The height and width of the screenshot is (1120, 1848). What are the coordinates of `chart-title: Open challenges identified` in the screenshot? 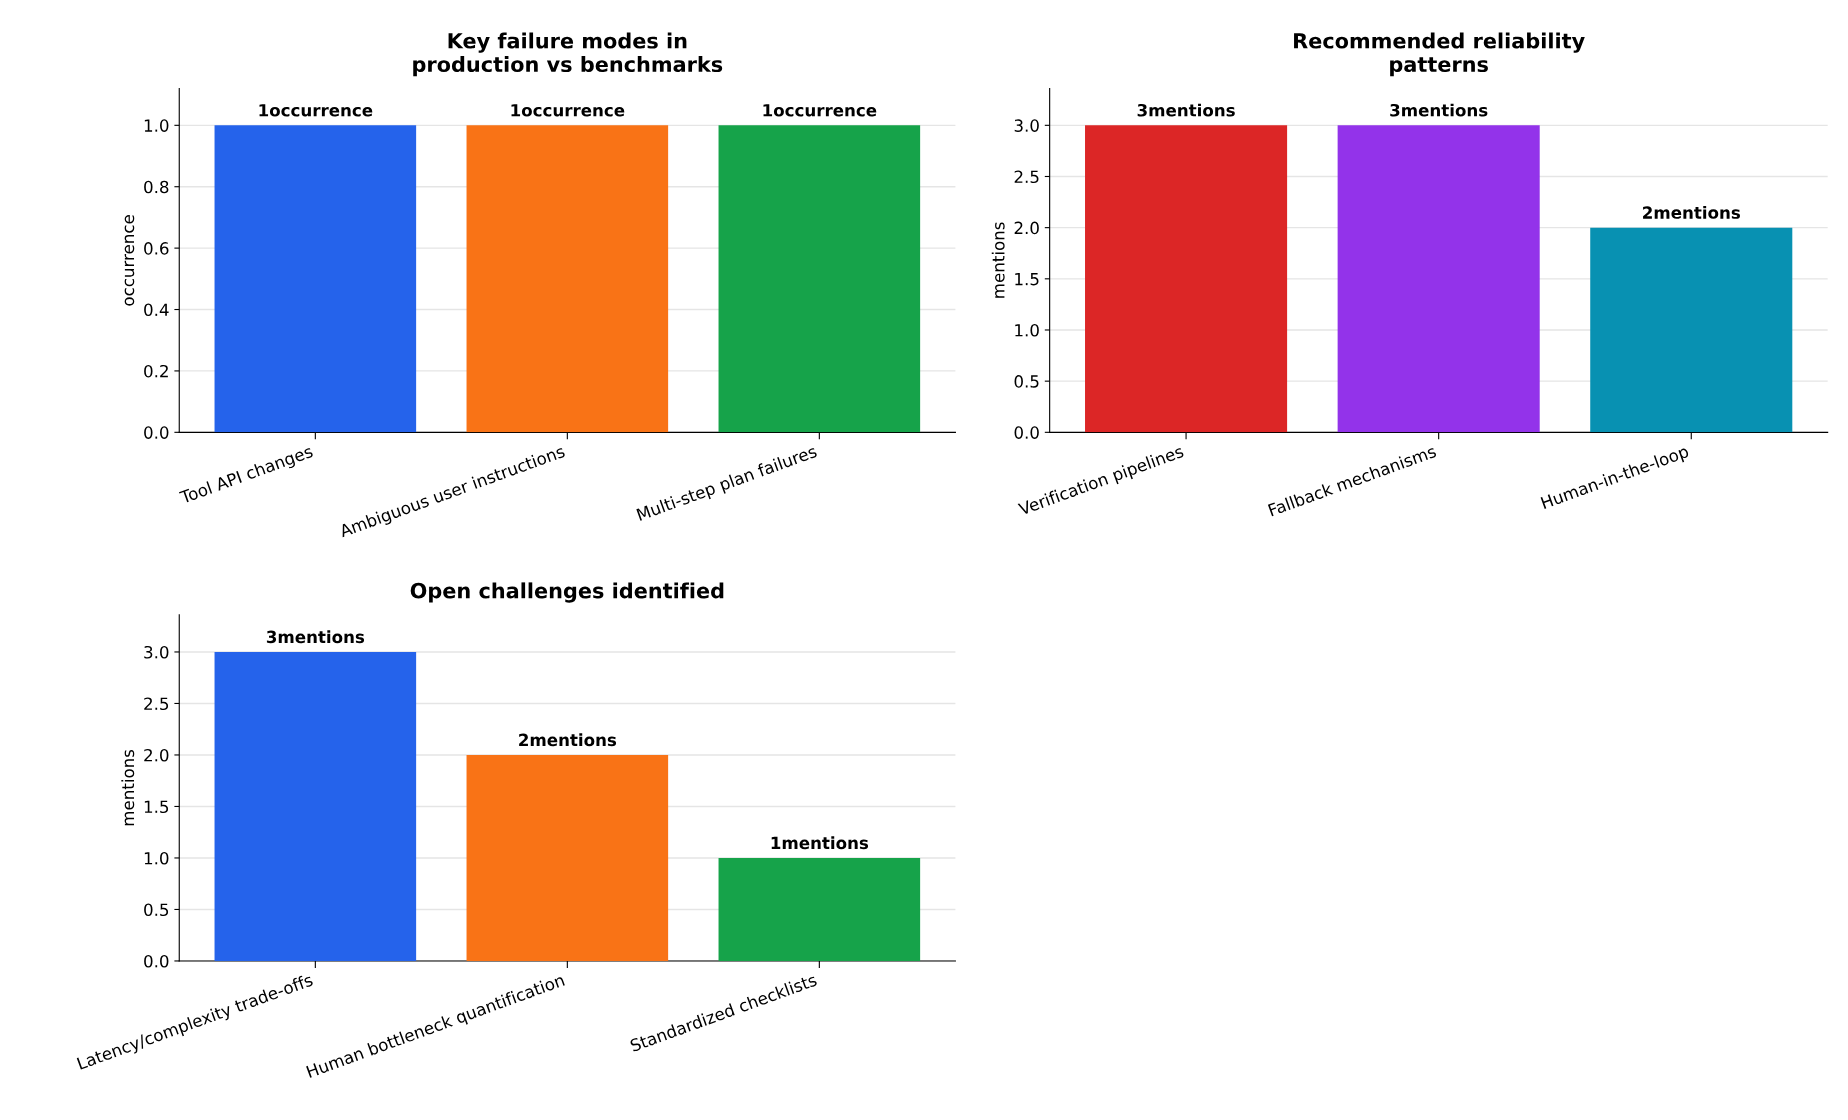 It's located at (567, 592).